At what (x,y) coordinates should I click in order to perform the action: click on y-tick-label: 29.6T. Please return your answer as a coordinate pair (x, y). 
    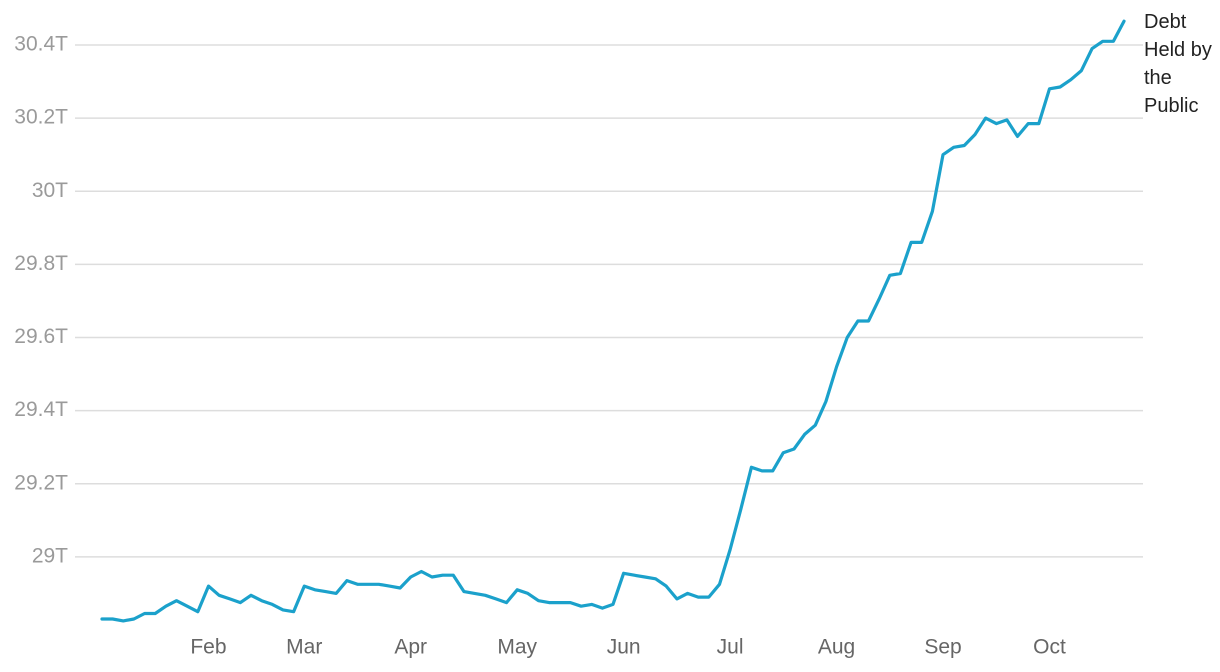
    Looking at the image, I should click on (41, 336).